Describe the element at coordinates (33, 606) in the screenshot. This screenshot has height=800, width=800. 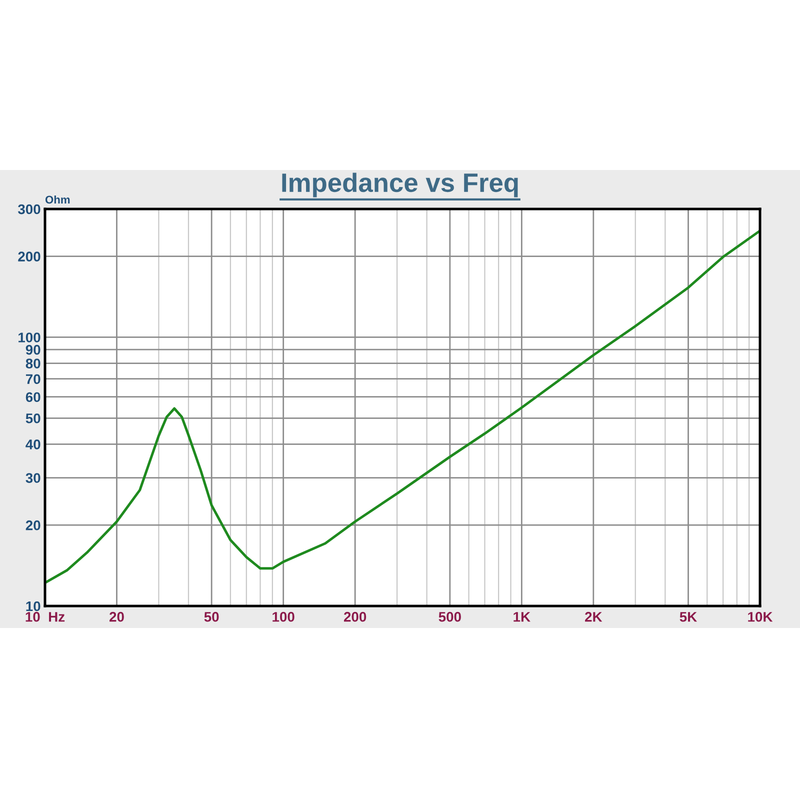
I see `y-tick-label: 10` at that location.